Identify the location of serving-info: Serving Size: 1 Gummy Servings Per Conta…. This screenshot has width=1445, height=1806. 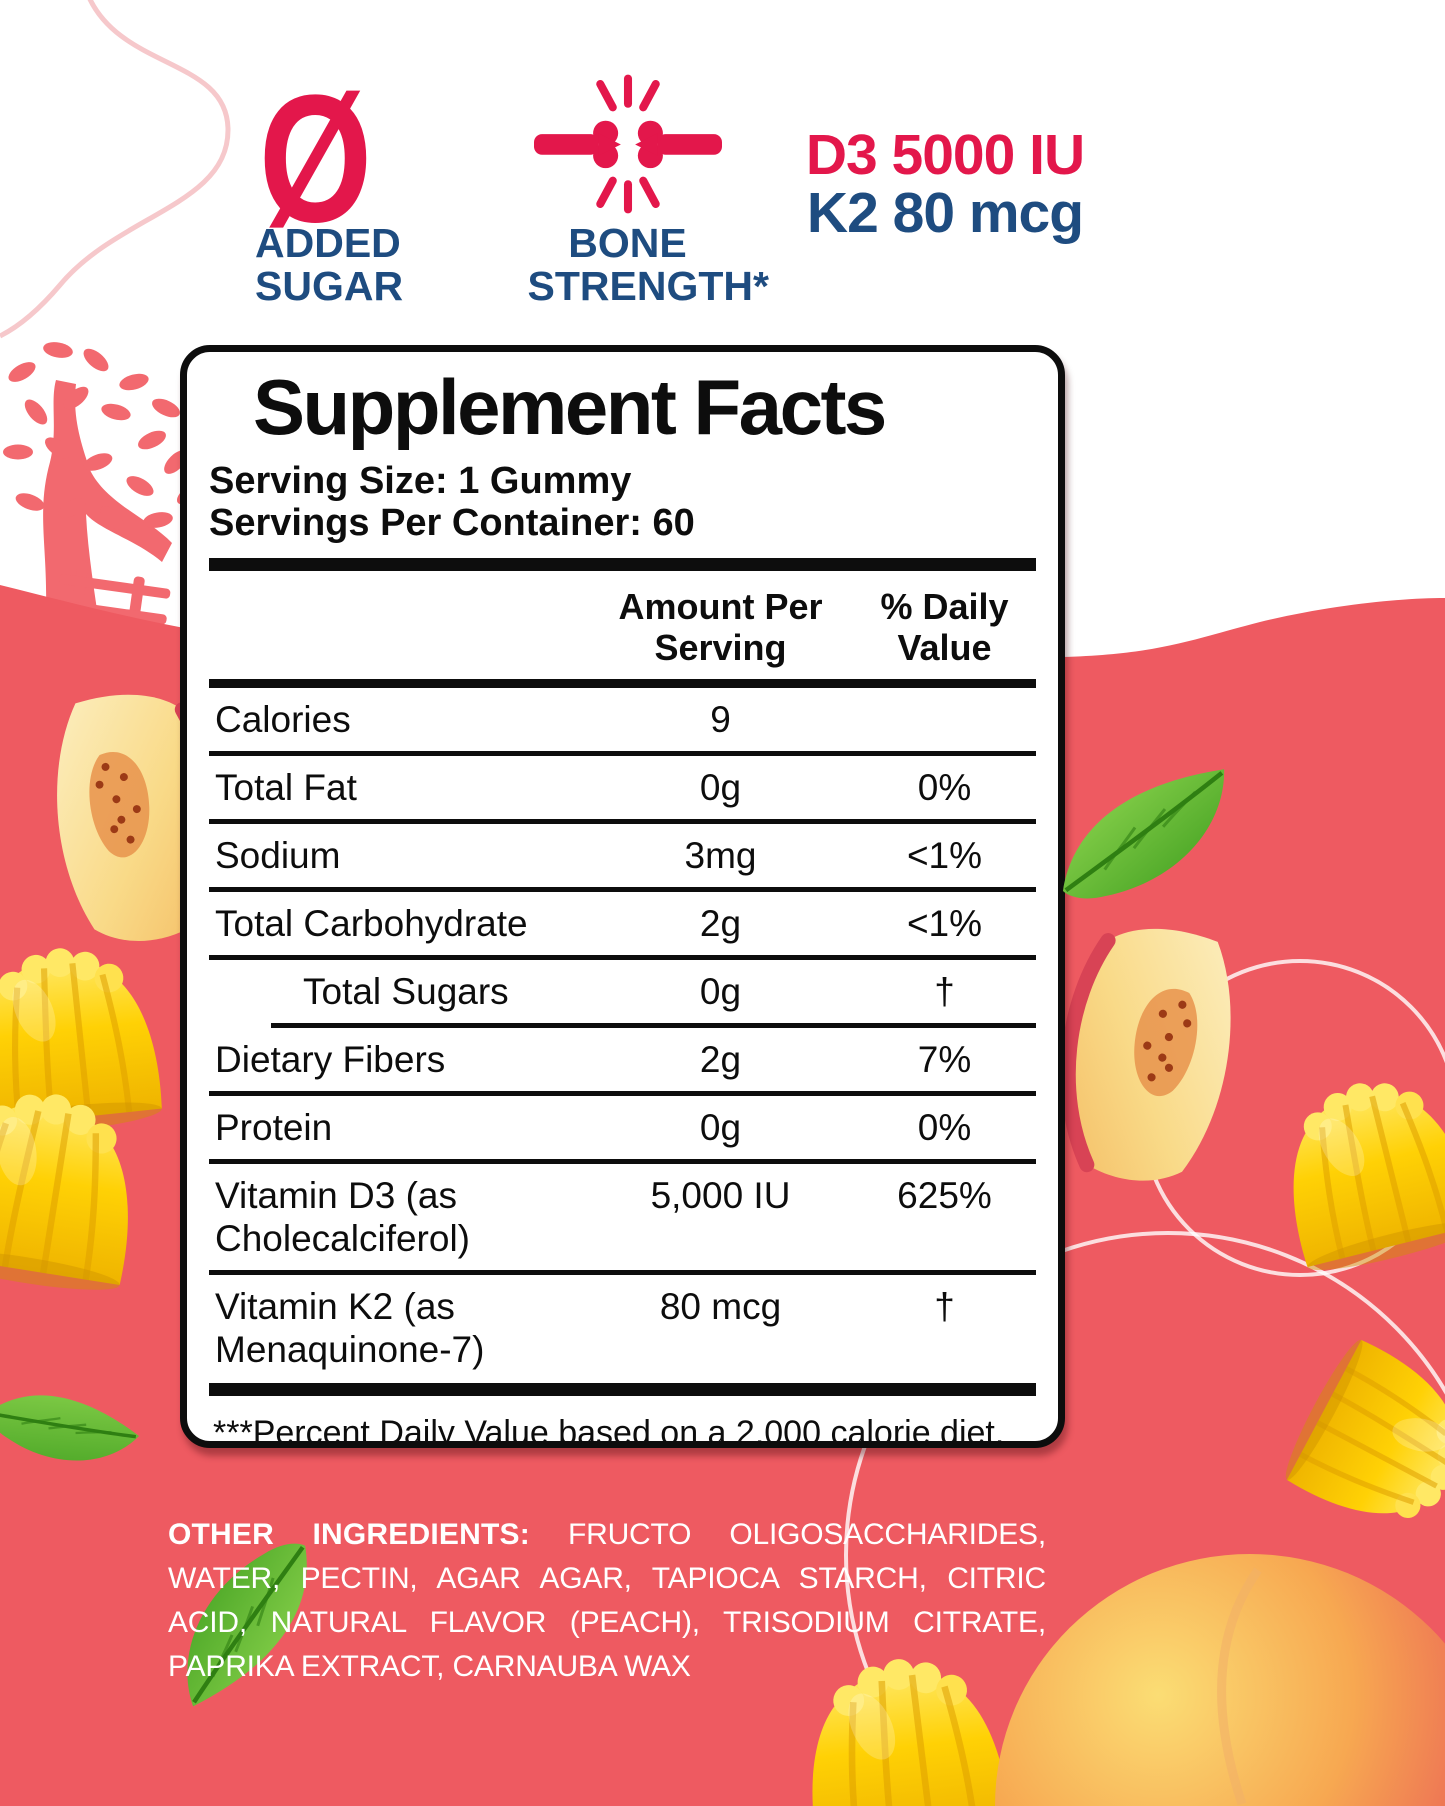
(622, 503).